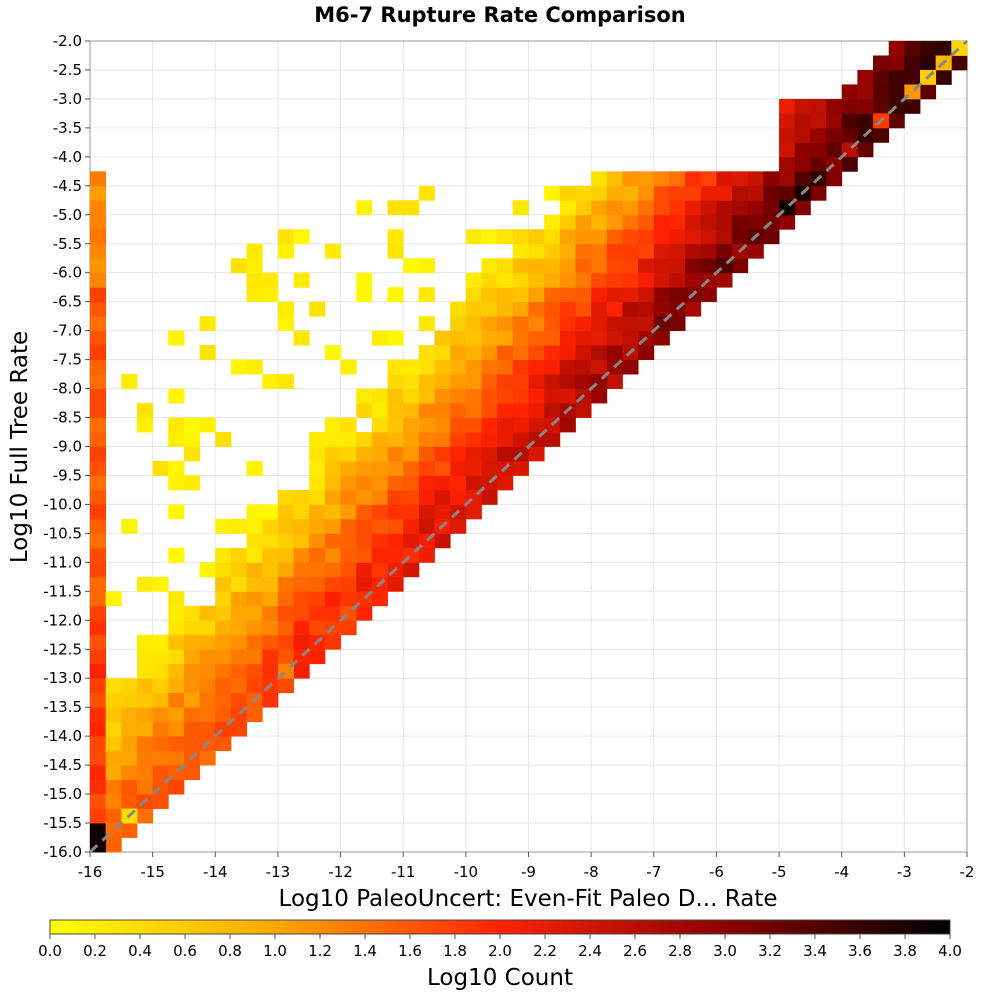 The width and height of the screenshot is (1000, 1000). I want to click on colorbar-label: Log10 Count, so click(500, 978).